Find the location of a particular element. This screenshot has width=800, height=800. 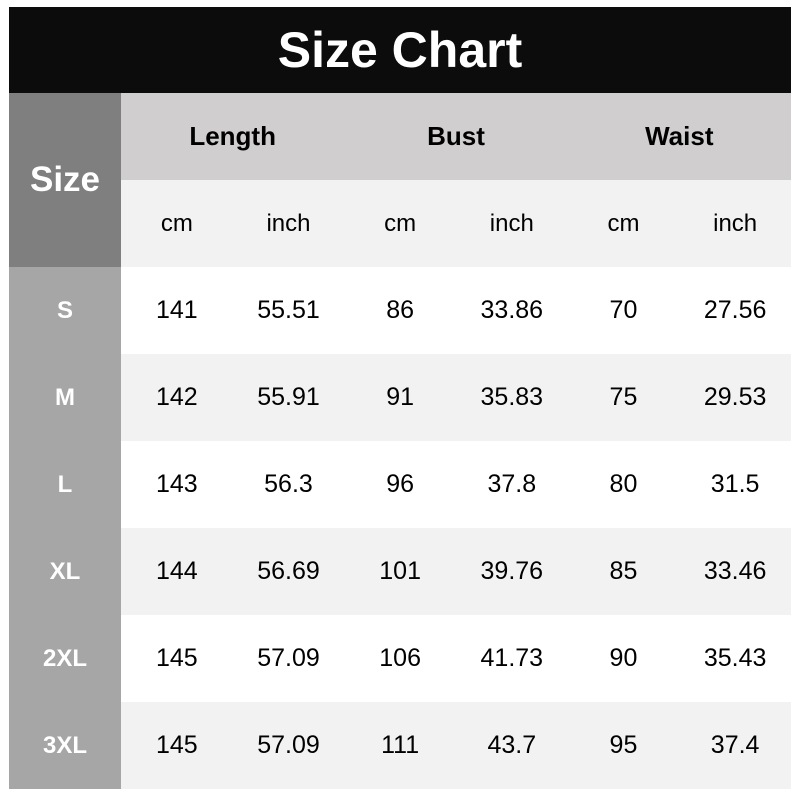

measurement-cell: 55.91 is located at coordinates (288, 397).